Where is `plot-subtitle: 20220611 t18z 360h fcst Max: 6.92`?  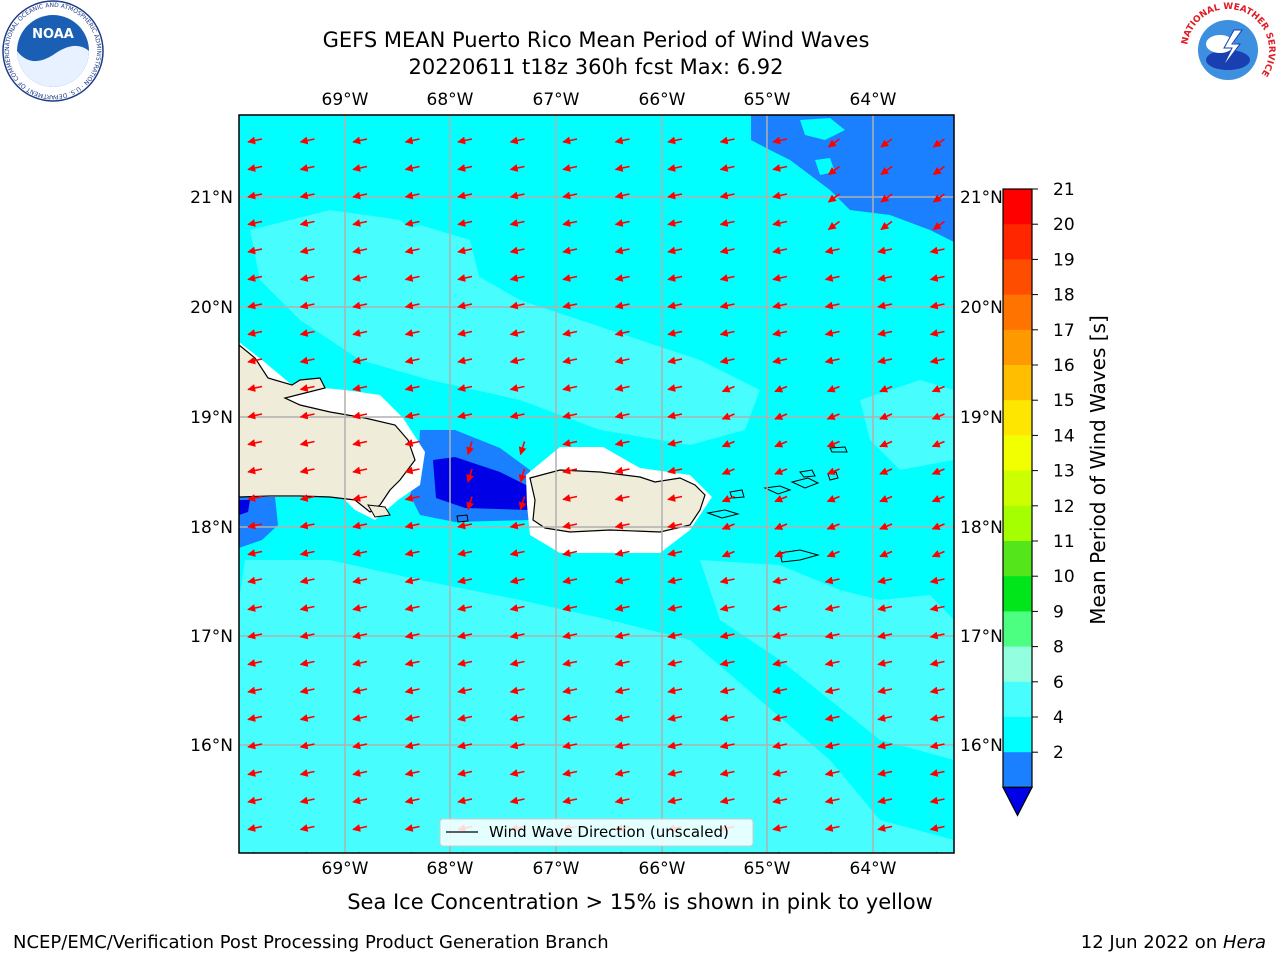 plot-subtitle: 20220611 t18z 360h fcst Max: 6.92 is located at coordinates (596, 67).